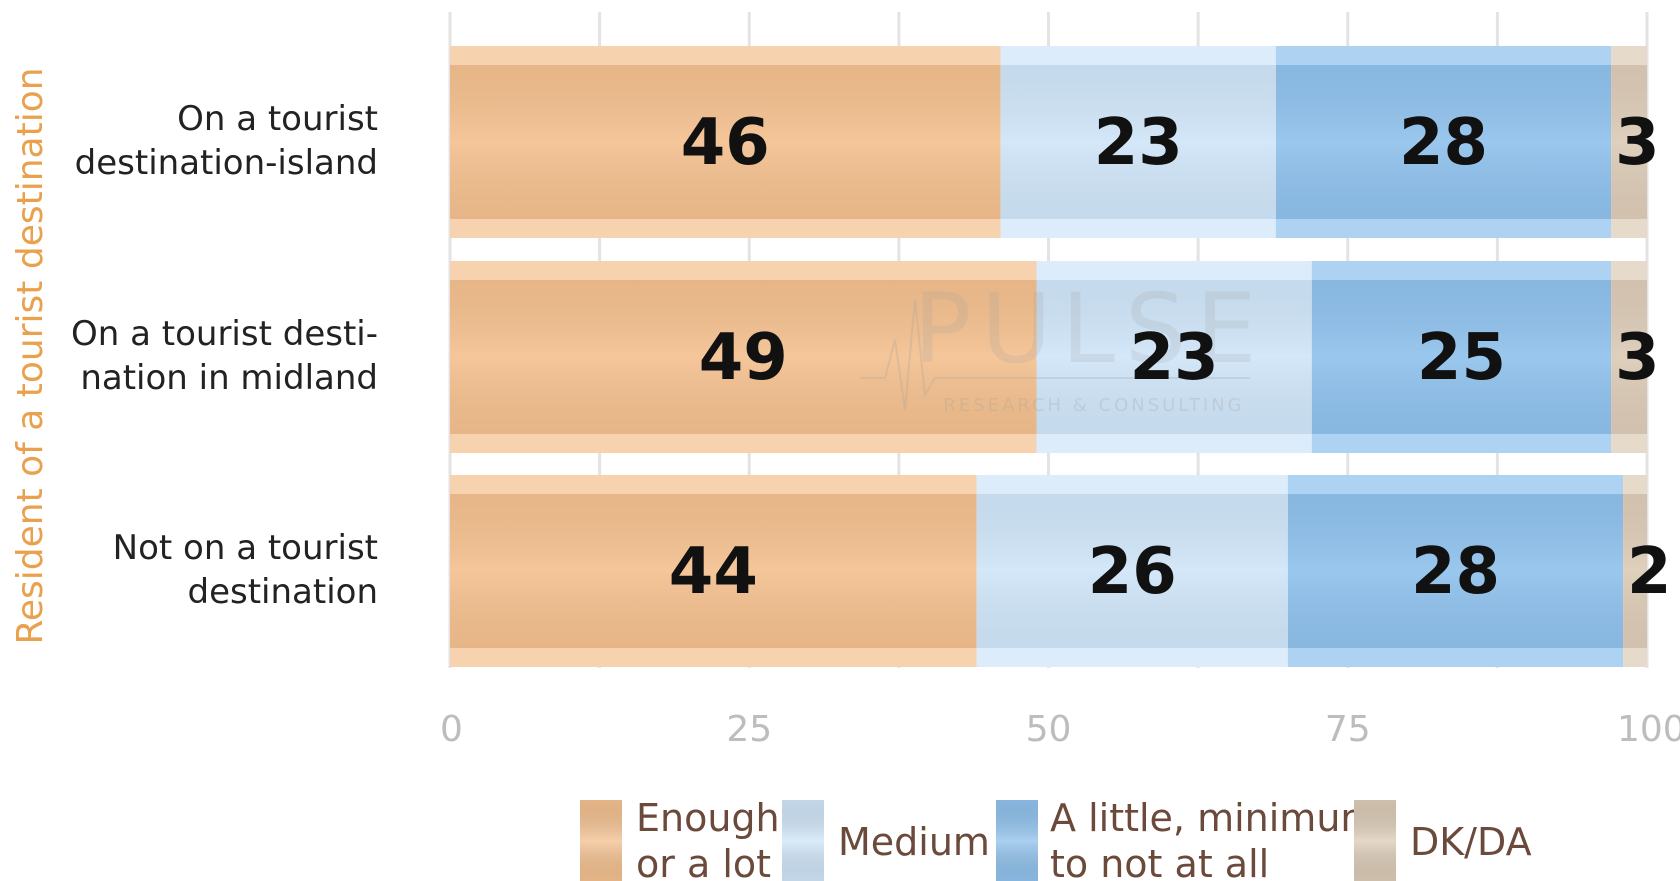  What do you see at coordinates (708, 838) in the screenshot?
I see `legend-label: Enough or a lot` at bounding box center [708, 838].